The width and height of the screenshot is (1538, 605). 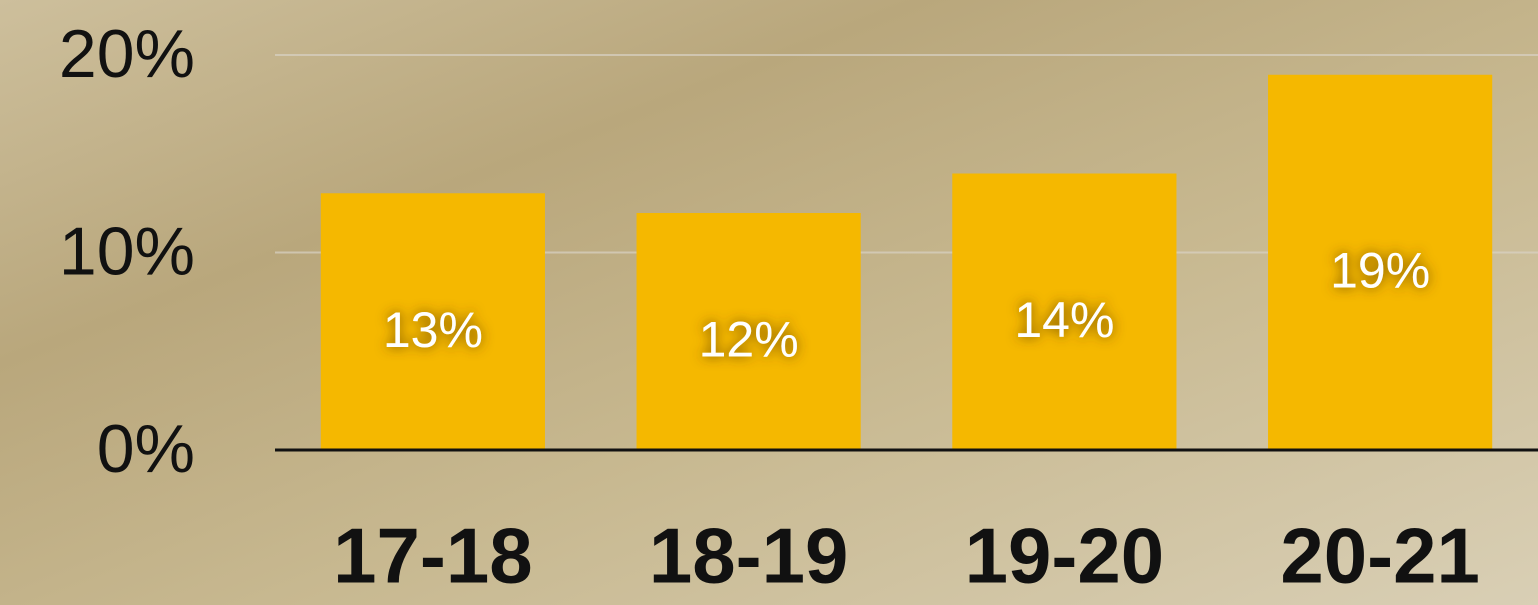 I want to click on x-tick-label: 19-20, so click(x=1065, y=556).